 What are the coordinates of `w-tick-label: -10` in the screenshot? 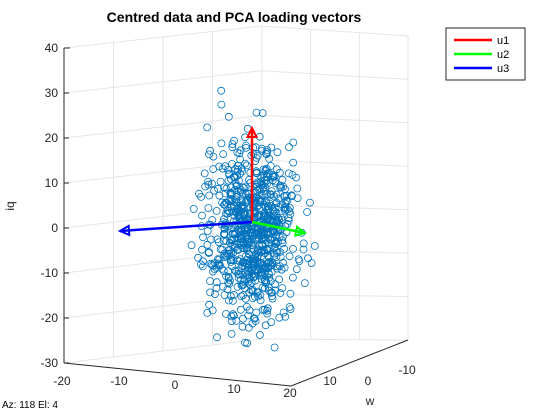 It's located at (407, 370).